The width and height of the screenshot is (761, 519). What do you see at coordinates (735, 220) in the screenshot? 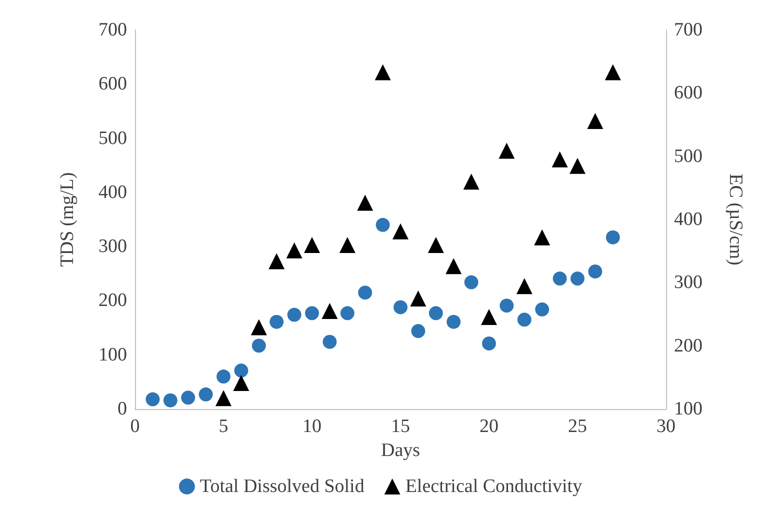
I see `y2-axis-title: EC (µS/cm)` at bounding box center [735, 220].